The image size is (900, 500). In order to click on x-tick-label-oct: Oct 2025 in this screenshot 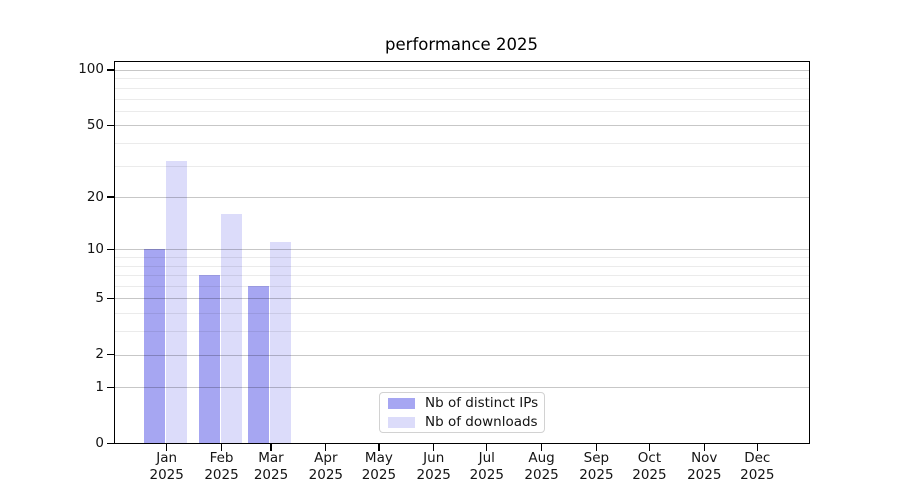, I will do `click(649, 466)`.